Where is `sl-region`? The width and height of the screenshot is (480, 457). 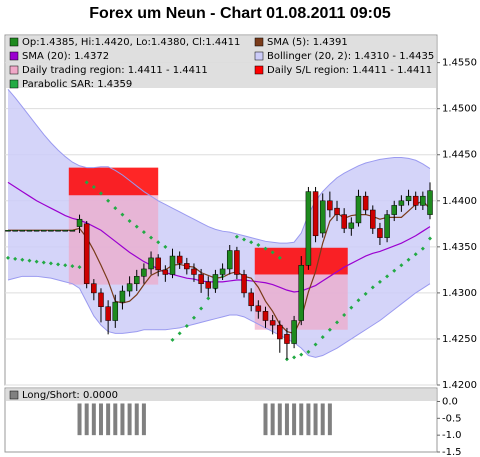
sl-region is located at coordinates (113, 181).